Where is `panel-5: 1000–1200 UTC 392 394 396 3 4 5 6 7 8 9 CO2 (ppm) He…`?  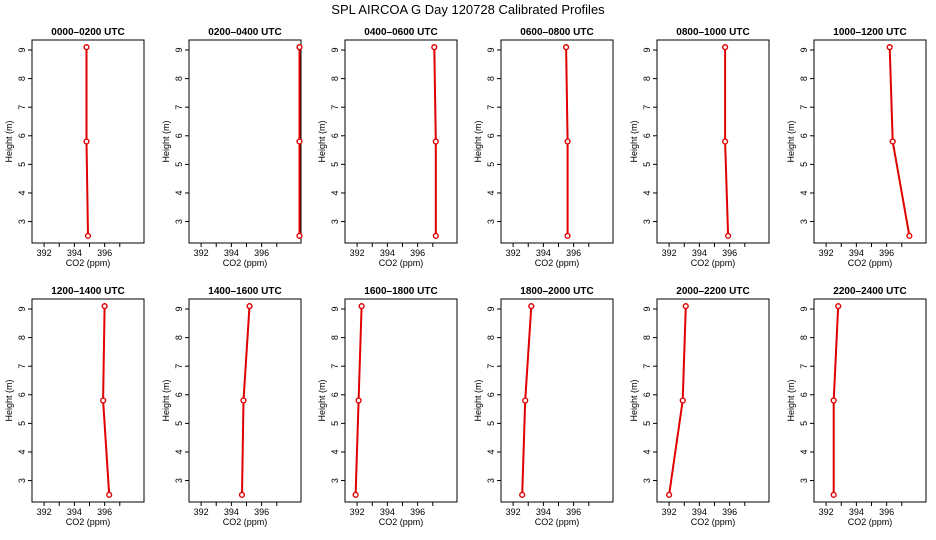
panel-5: 1000–1200 UTC 392 394 396 3 4 5 6 7 8 9 CO2 (ppm) He… is located at coordinates (856, 147).